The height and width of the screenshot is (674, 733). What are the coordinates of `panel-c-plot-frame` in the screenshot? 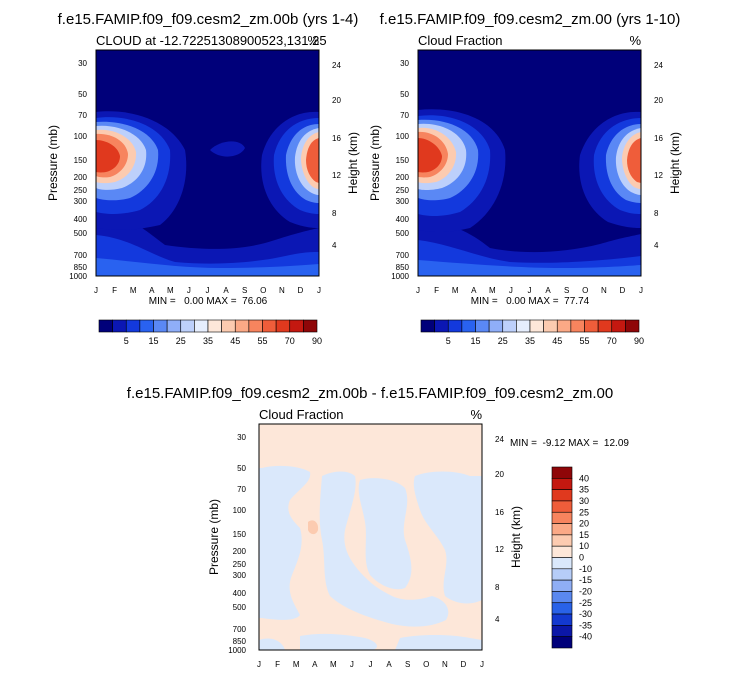 It's located at (370, 537).